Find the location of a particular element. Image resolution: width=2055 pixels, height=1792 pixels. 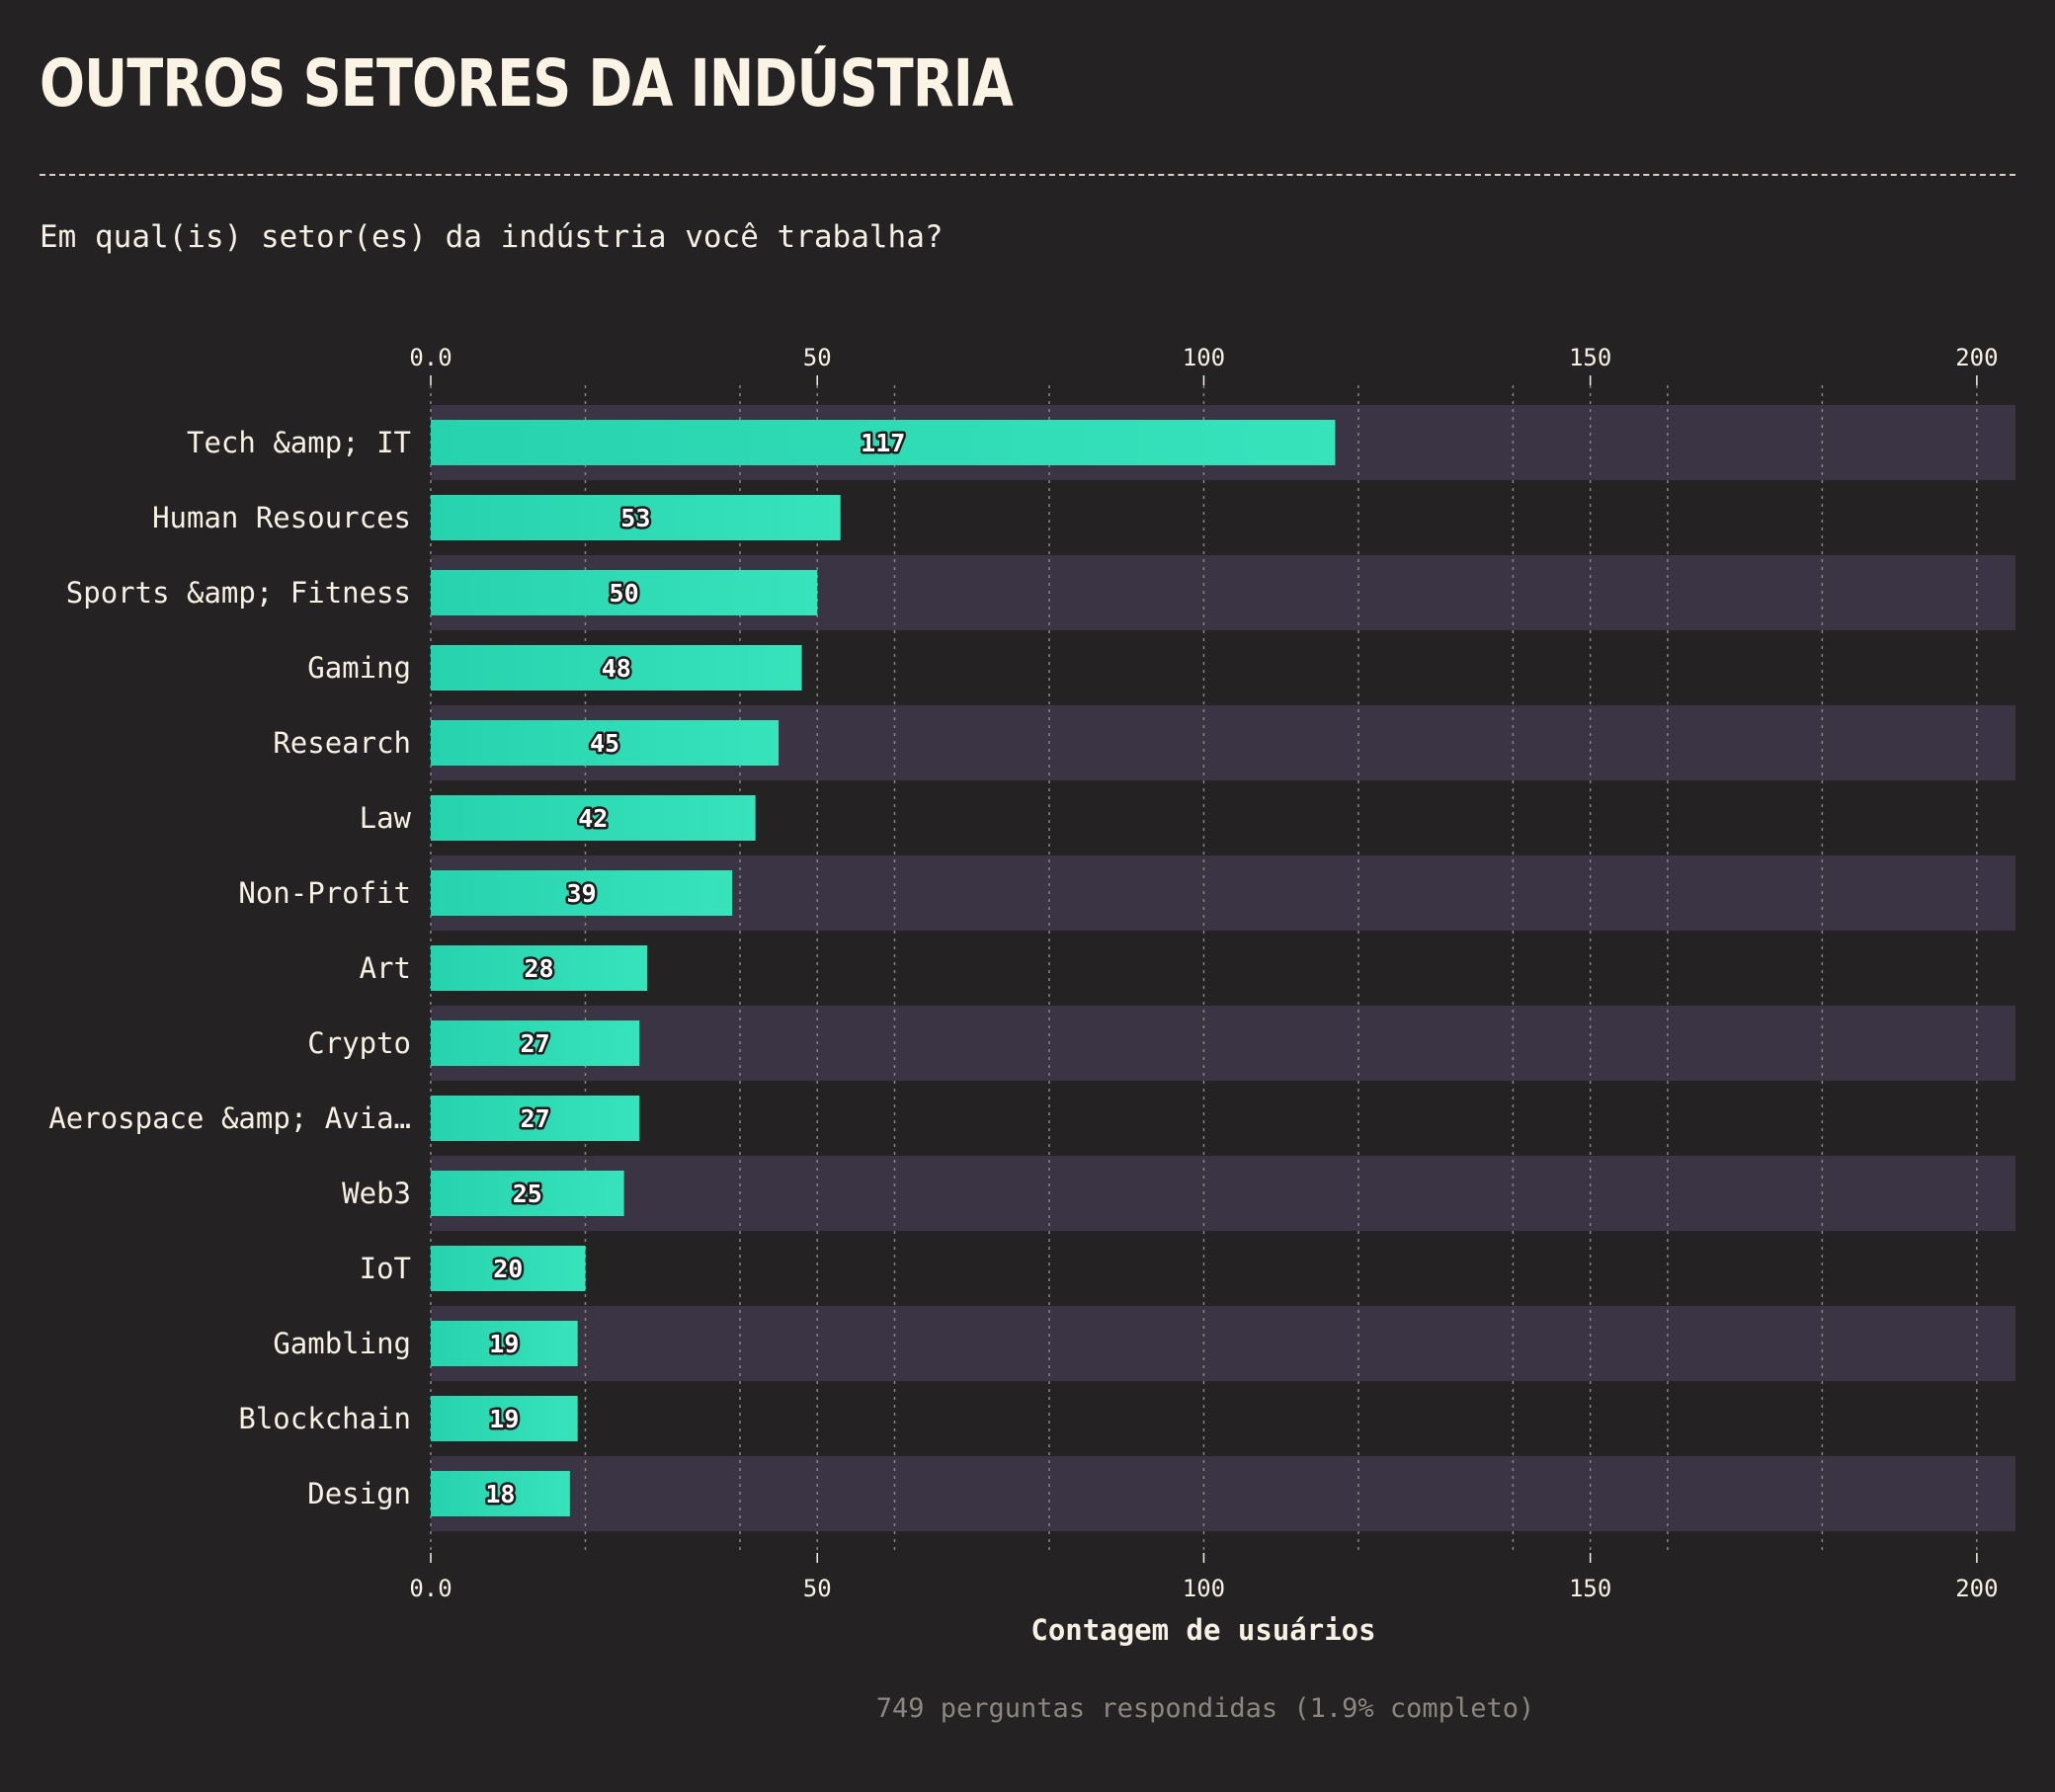

category-label: Gambling is located at coordinates (342, 1343).